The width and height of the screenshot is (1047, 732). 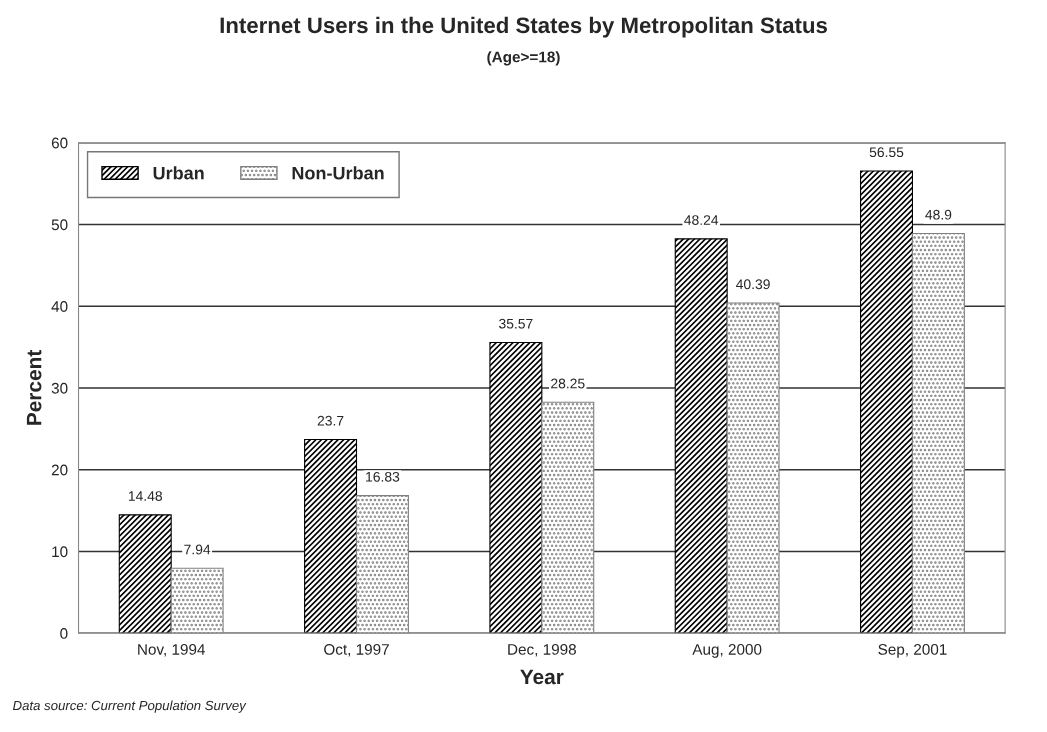 What do you see at coordinates (338, 173) in the screenshot?
I see `legend-label: Non-Urban` at bounding box center [338, 173].